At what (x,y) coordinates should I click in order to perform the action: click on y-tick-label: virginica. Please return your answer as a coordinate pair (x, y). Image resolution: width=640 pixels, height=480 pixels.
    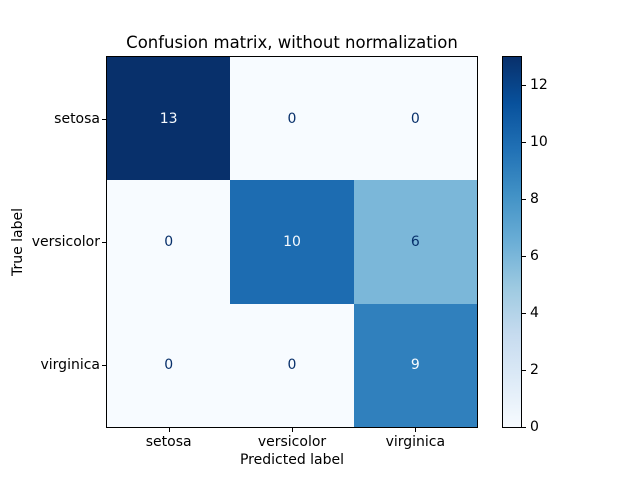
    Looking at the image, I should click on (70, 365).